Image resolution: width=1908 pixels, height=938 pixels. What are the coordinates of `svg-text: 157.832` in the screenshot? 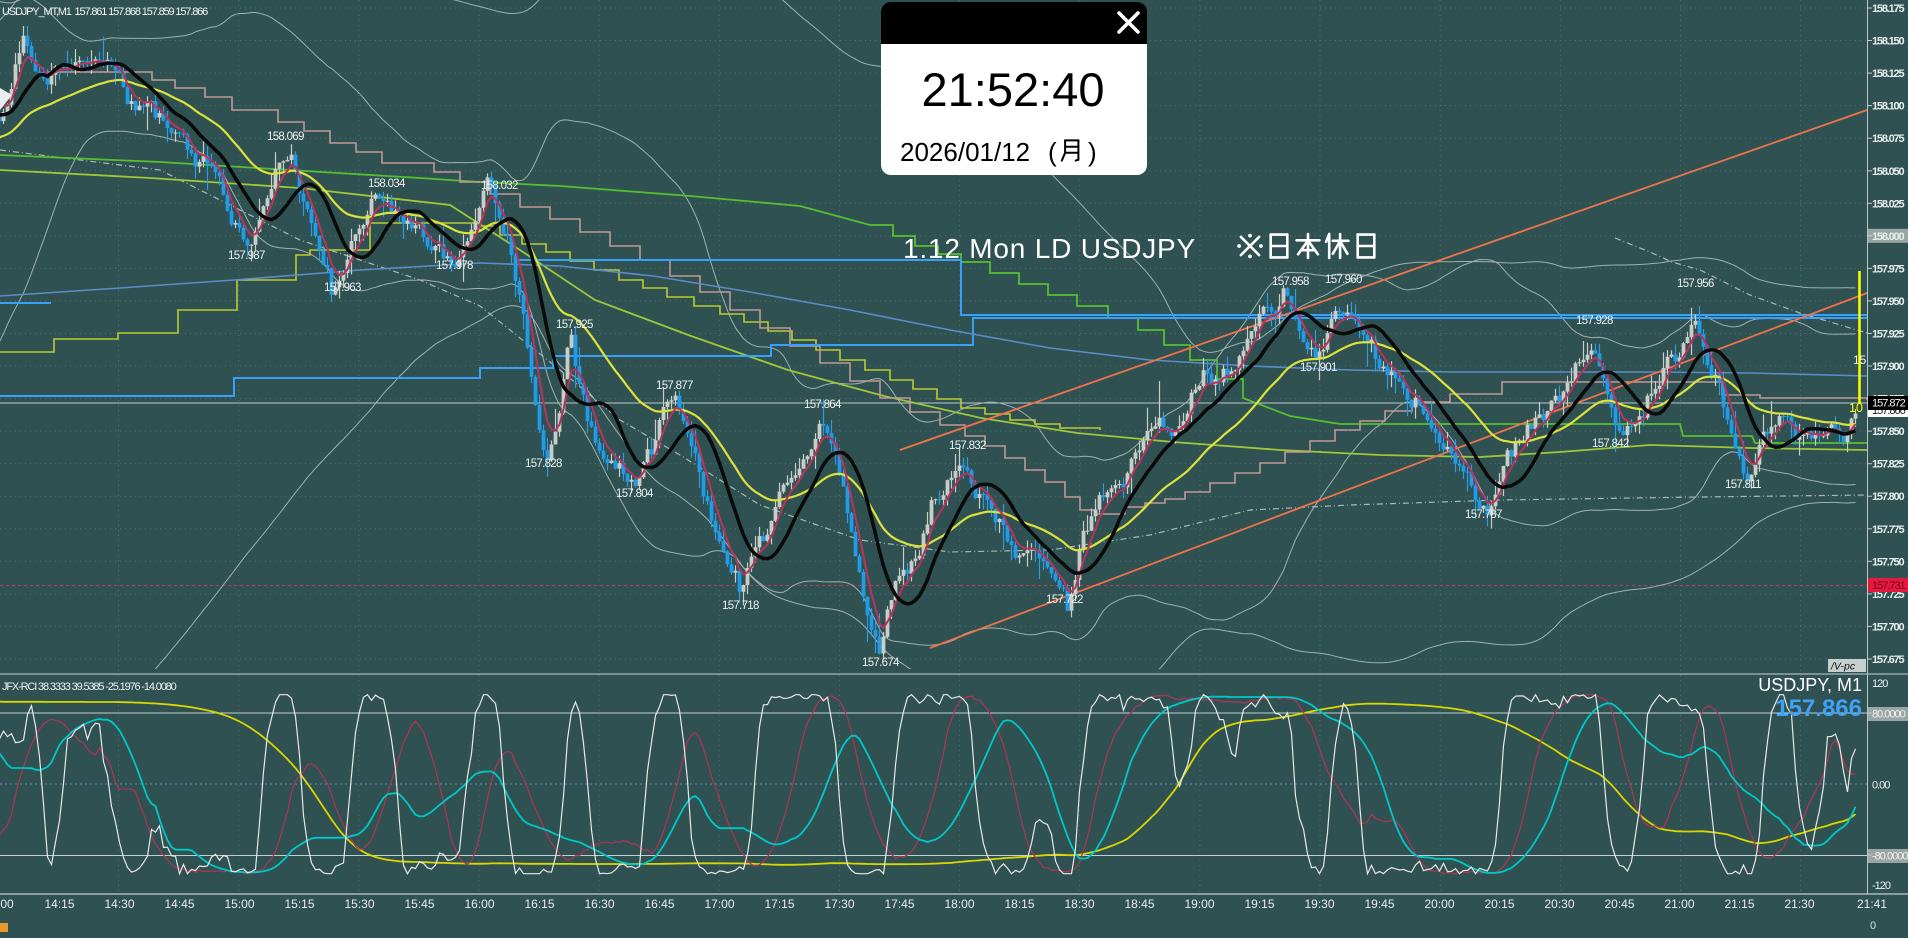 It's located at (967, 446).